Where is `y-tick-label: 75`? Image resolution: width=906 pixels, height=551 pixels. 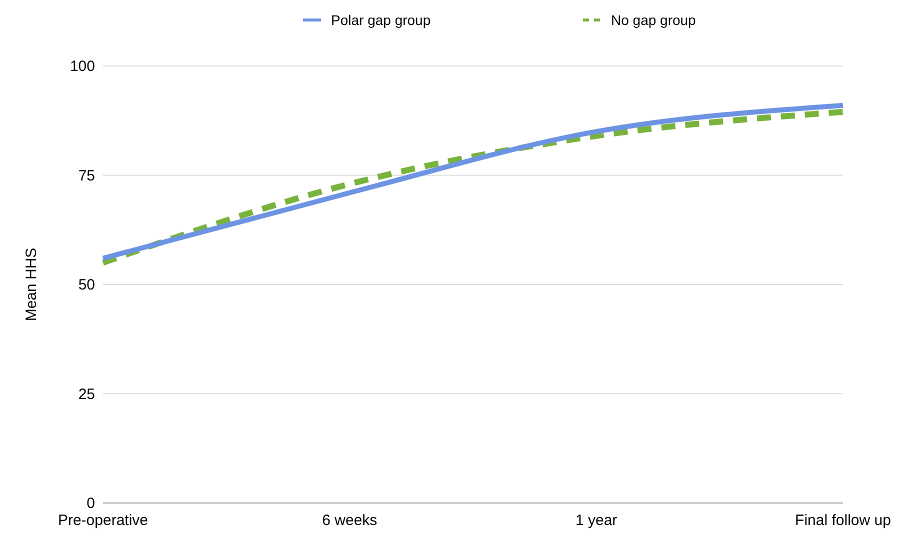 y-tick-label: 75 is located at coordinates (86, 175).